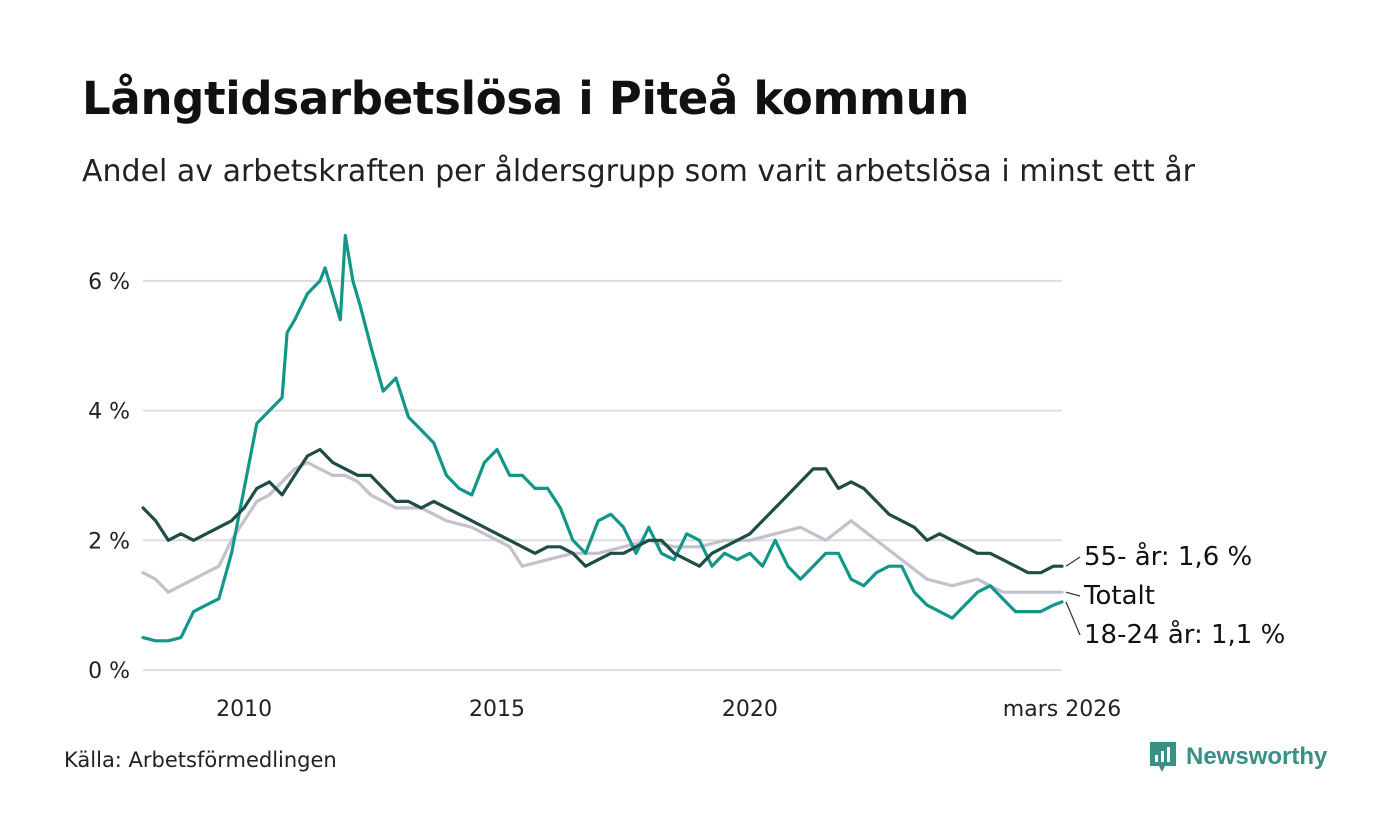  What do you see at coordinates (200, 760) in the screenshot?
I see `source-note: Källa: Arbetsförmedlingen` at bounding box center [200, 760].